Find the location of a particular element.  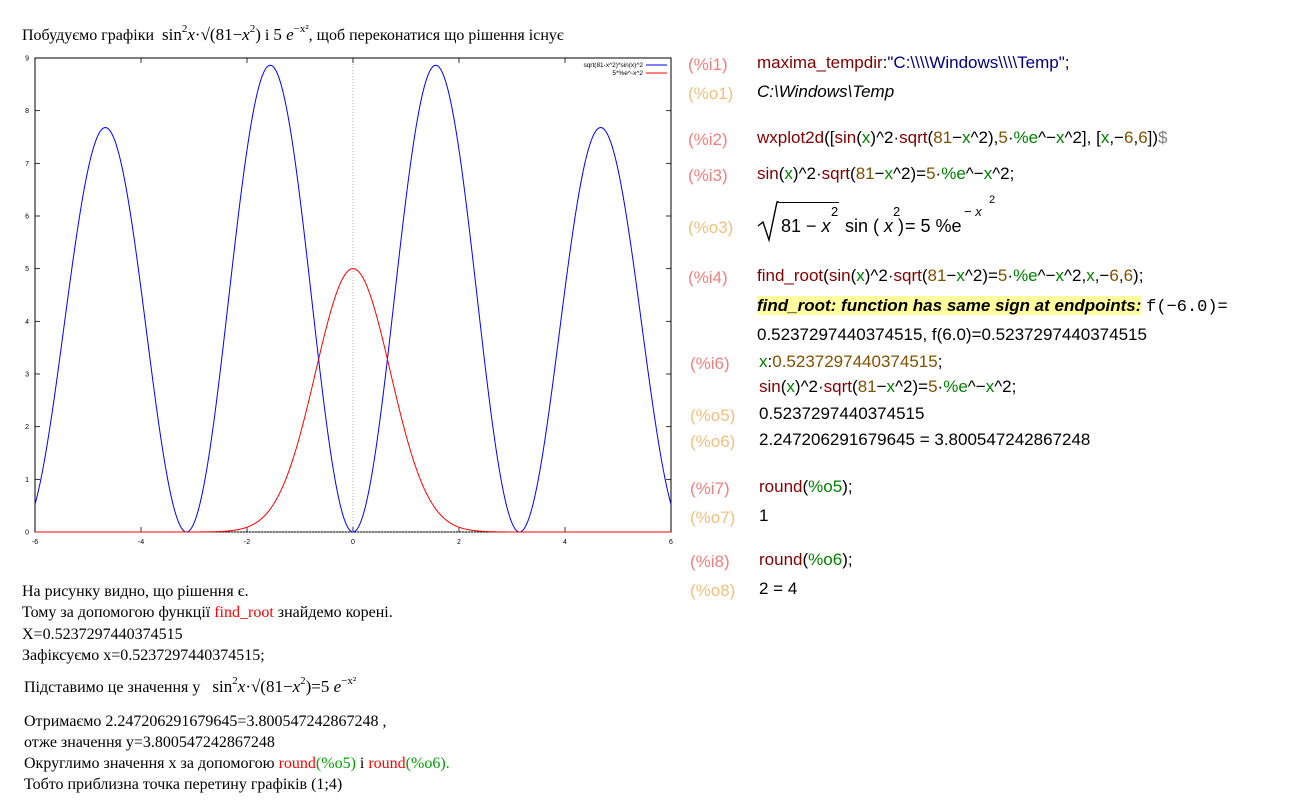

cell-label-o5: (%o5) is located at coordinates (713, 415).